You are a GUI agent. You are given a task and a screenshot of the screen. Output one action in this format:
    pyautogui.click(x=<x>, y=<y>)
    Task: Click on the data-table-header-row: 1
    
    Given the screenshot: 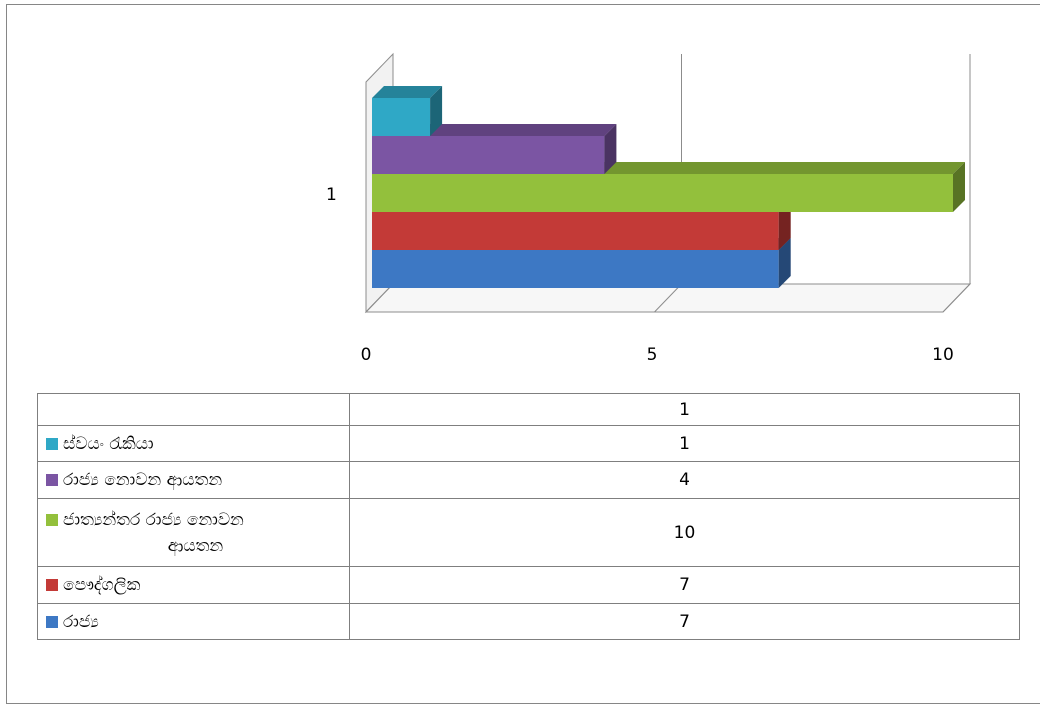 What is the action you would take?
    pyautogui.click(x=528, y=409)
    